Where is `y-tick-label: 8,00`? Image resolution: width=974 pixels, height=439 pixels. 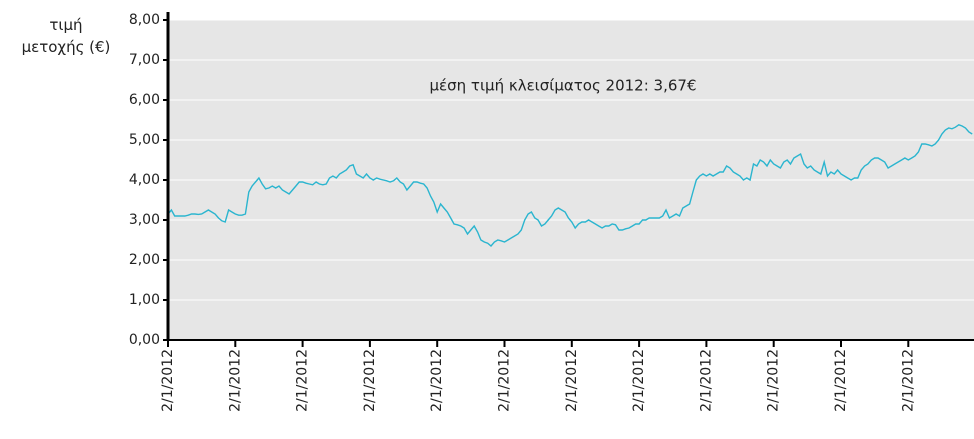
y-tick-label: 8,00 is located at coordinates (144, 20).